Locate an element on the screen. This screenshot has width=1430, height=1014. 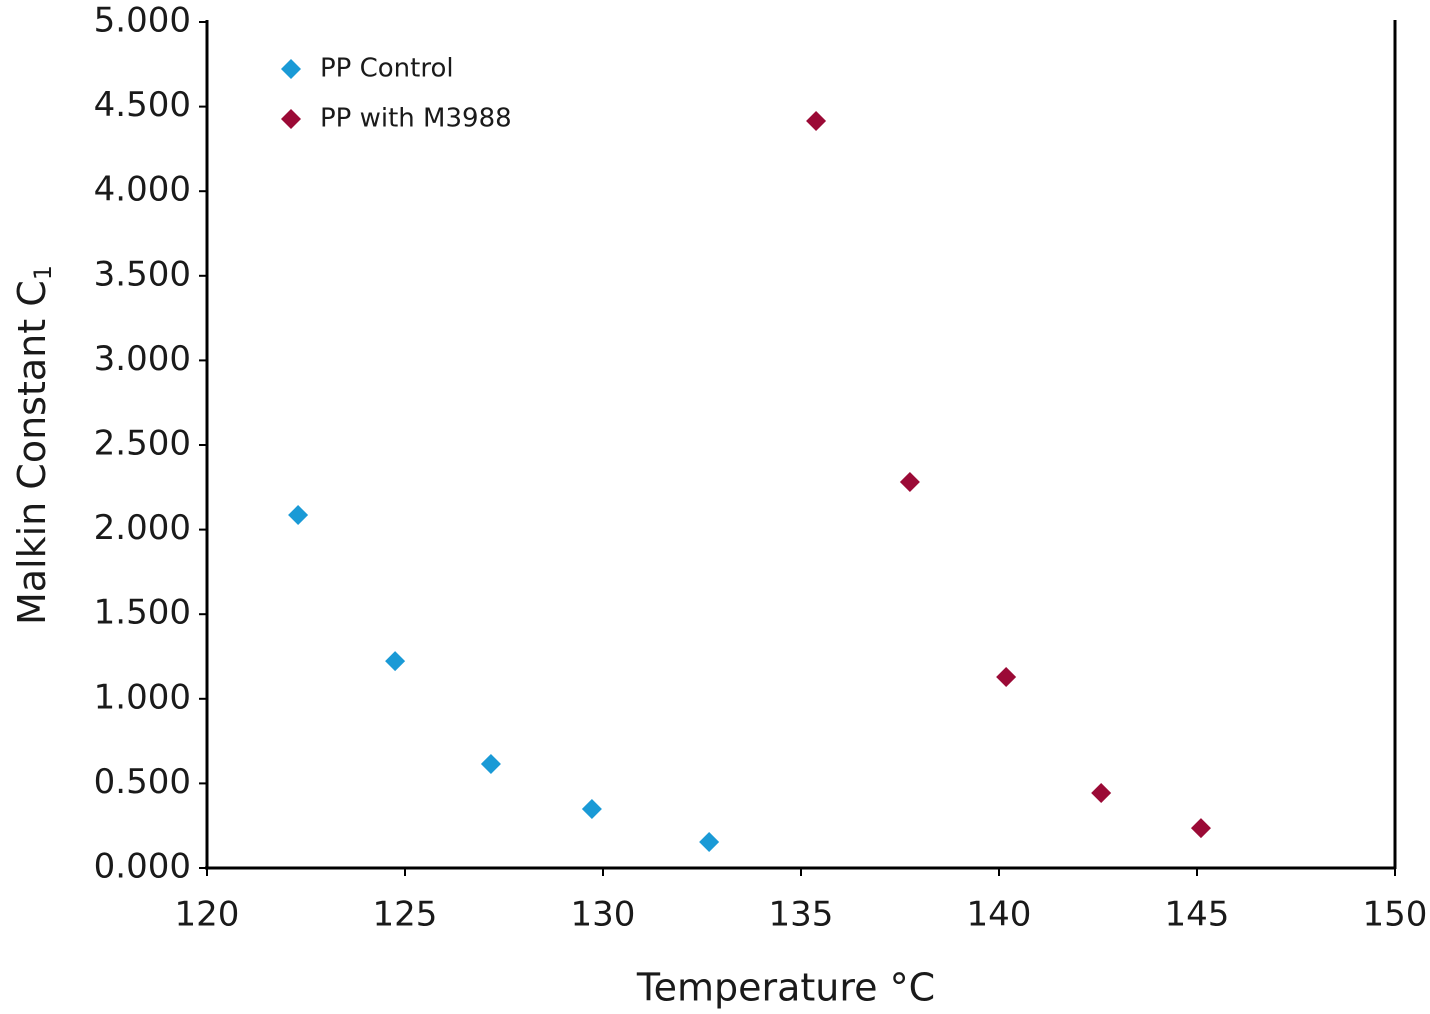
y-tick-label: 0.000 is located at coordinates (142, 867).